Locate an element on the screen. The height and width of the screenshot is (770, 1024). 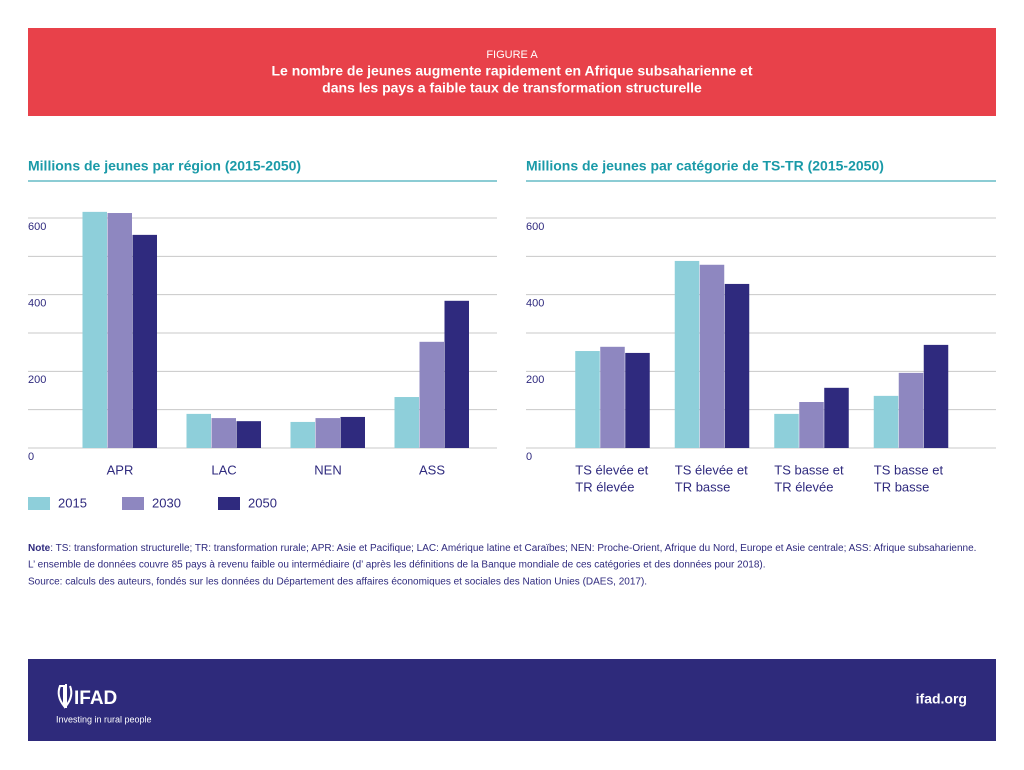
logo: IFAD is located at coordinates (95, 698).